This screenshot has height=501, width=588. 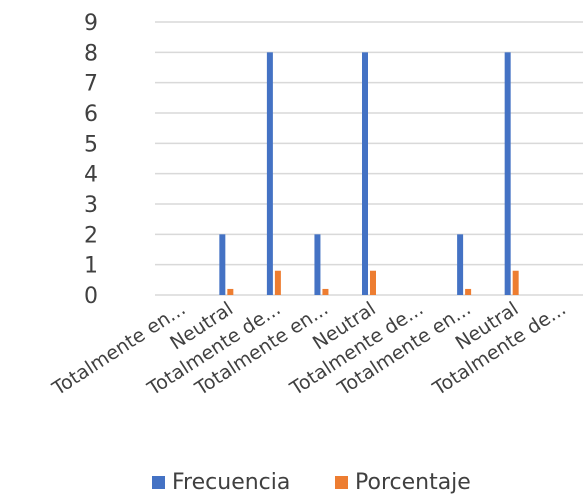 I want to click on legend-swatch-frecuencia, so click(x=158, y=482).